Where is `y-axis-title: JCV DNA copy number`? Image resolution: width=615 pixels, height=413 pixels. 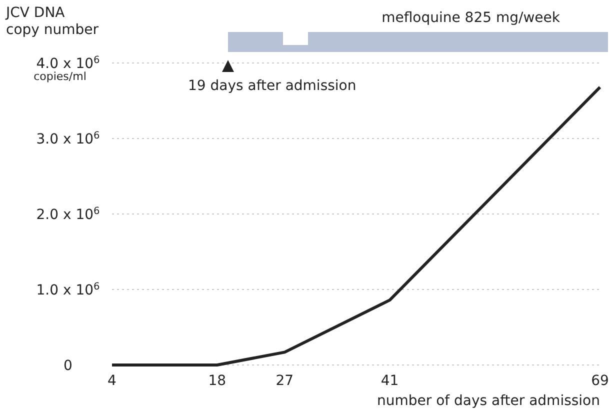
y-axis-title: JCV DNA copy number is located at coordinates (52, 21).